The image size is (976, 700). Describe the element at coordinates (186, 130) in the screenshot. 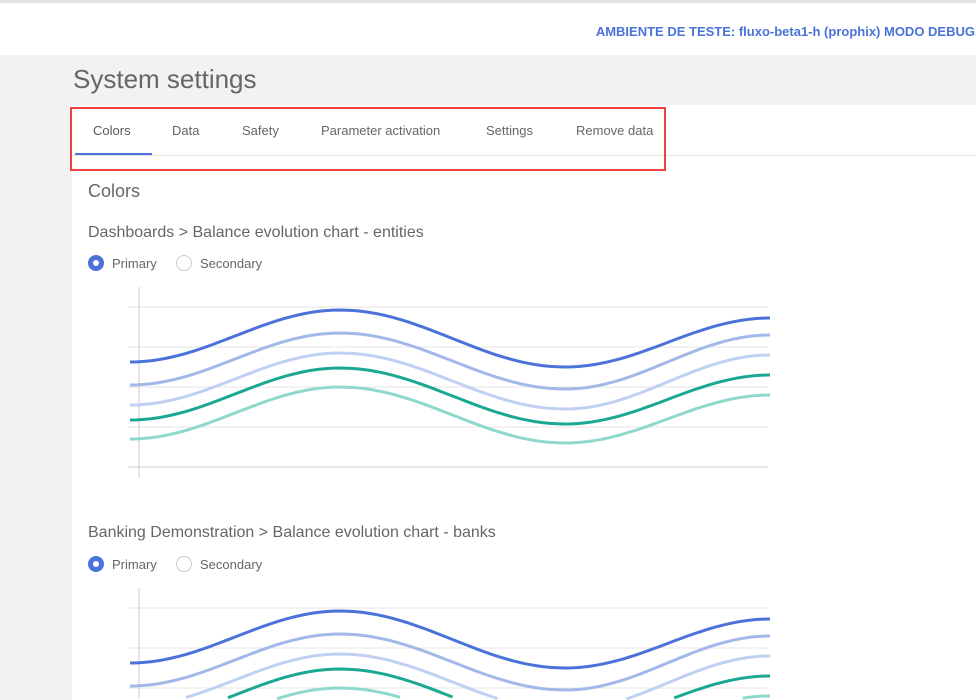

I see `tab-data: Data` at that location.